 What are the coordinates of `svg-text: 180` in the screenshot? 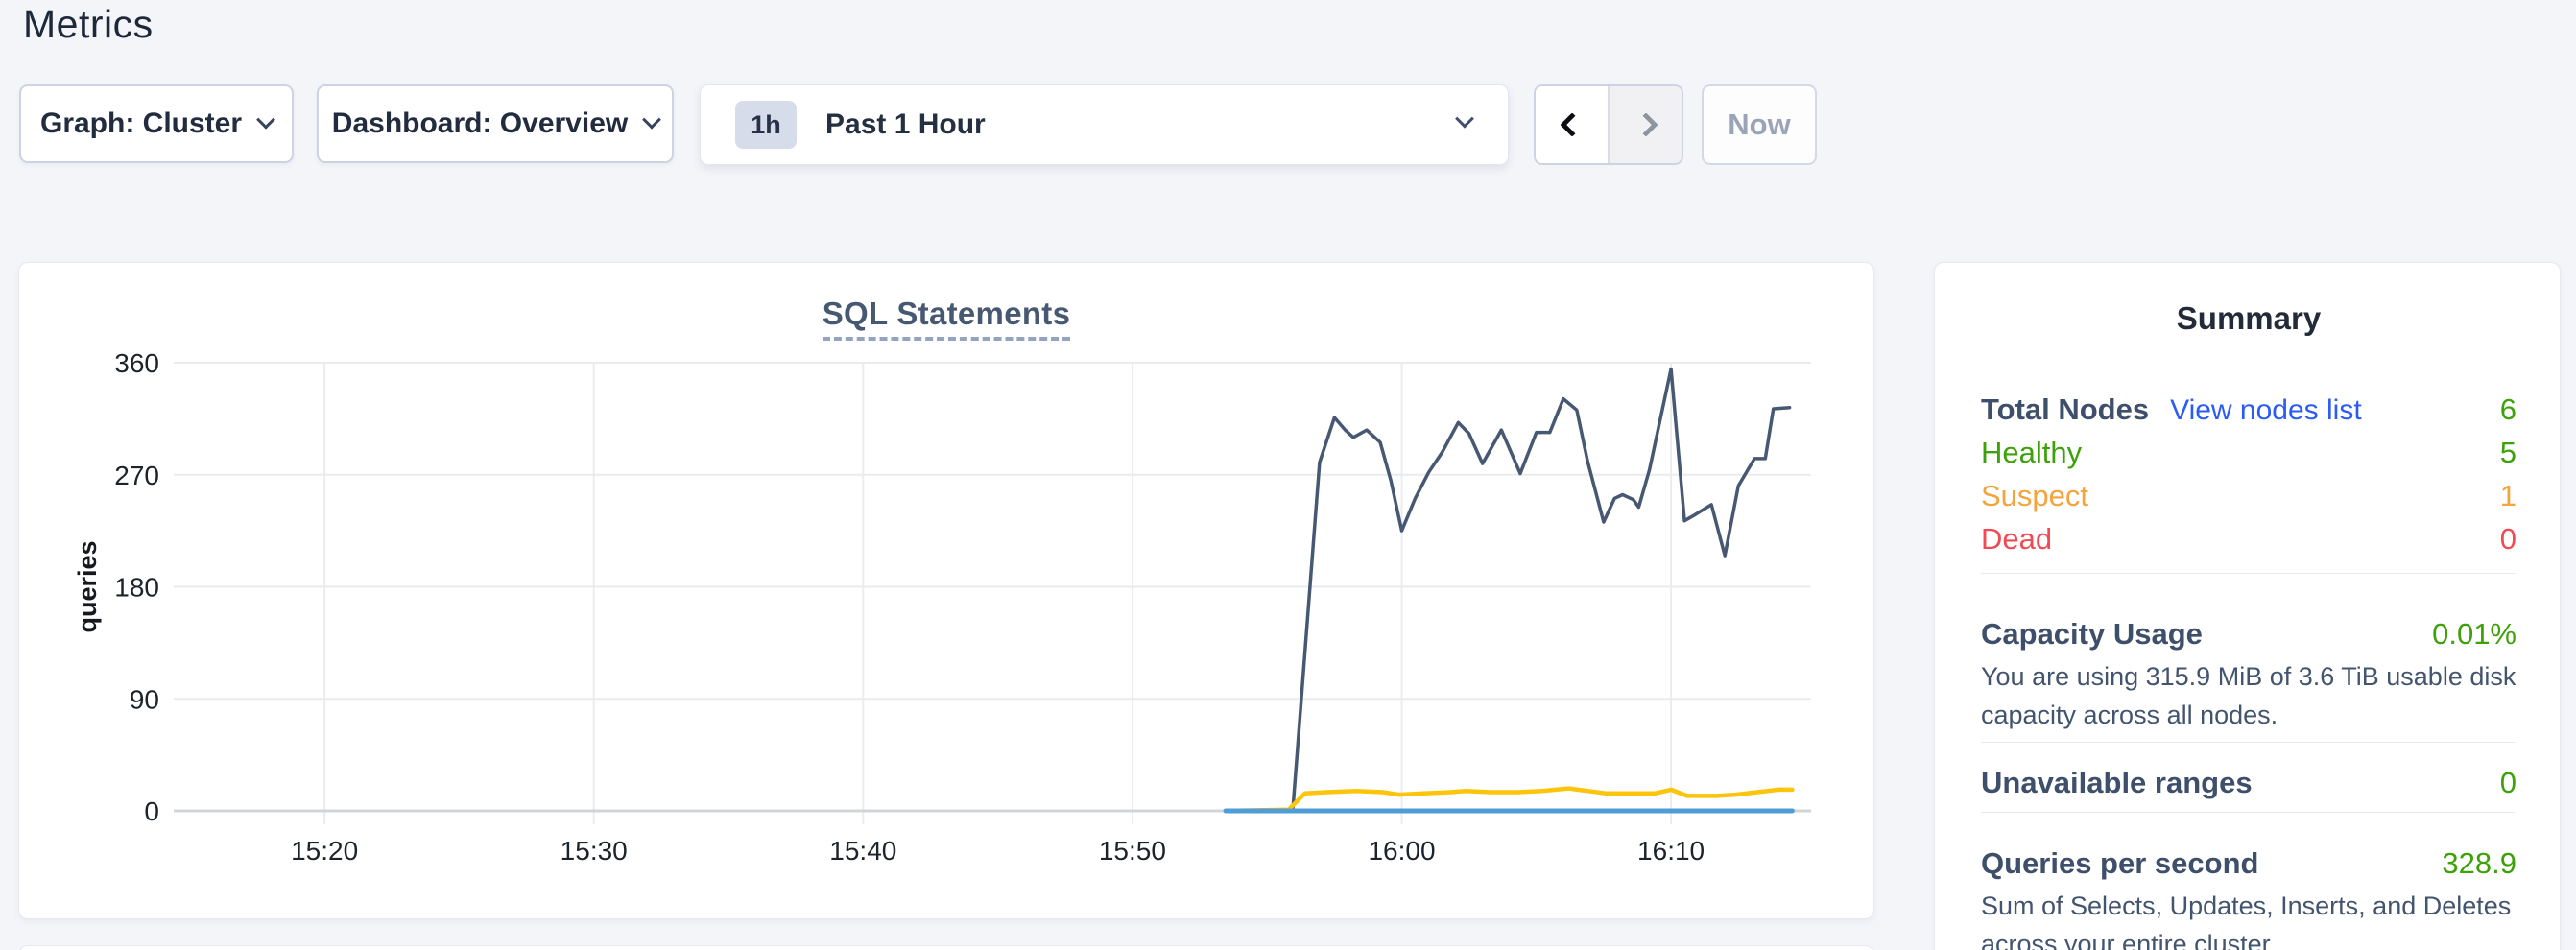 It's located at (136, 588).